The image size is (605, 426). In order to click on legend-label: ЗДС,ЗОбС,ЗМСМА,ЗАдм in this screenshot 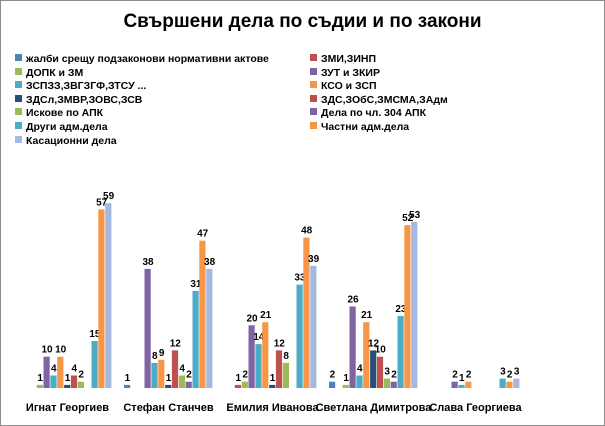, I will do `click(384, 99)`.